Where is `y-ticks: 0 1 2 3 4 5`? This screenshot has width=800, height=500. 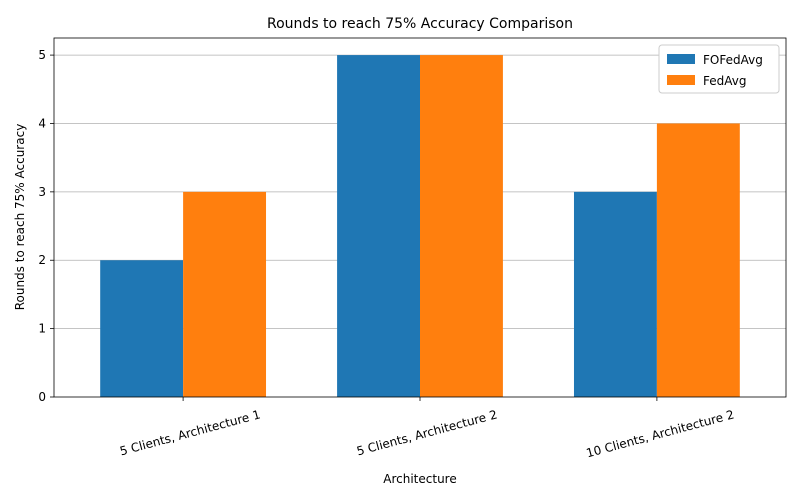 y-ticks: 0 1 2 3 4 5 is located at coordinates (46, 226).